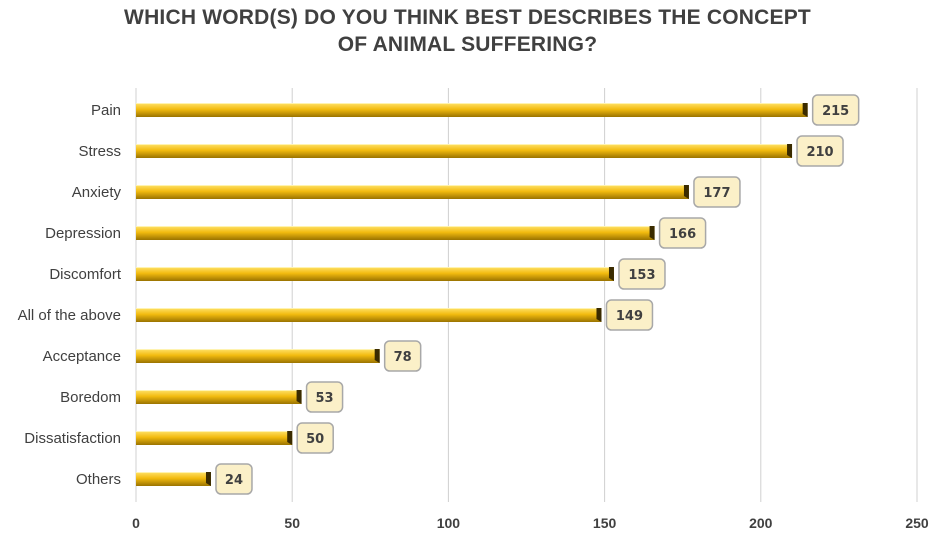  Describe the element at coordinates (467, 44) in the screenshot. I see `chart-title-line-2: OF ANIMAL SUFFERING?` at that location.